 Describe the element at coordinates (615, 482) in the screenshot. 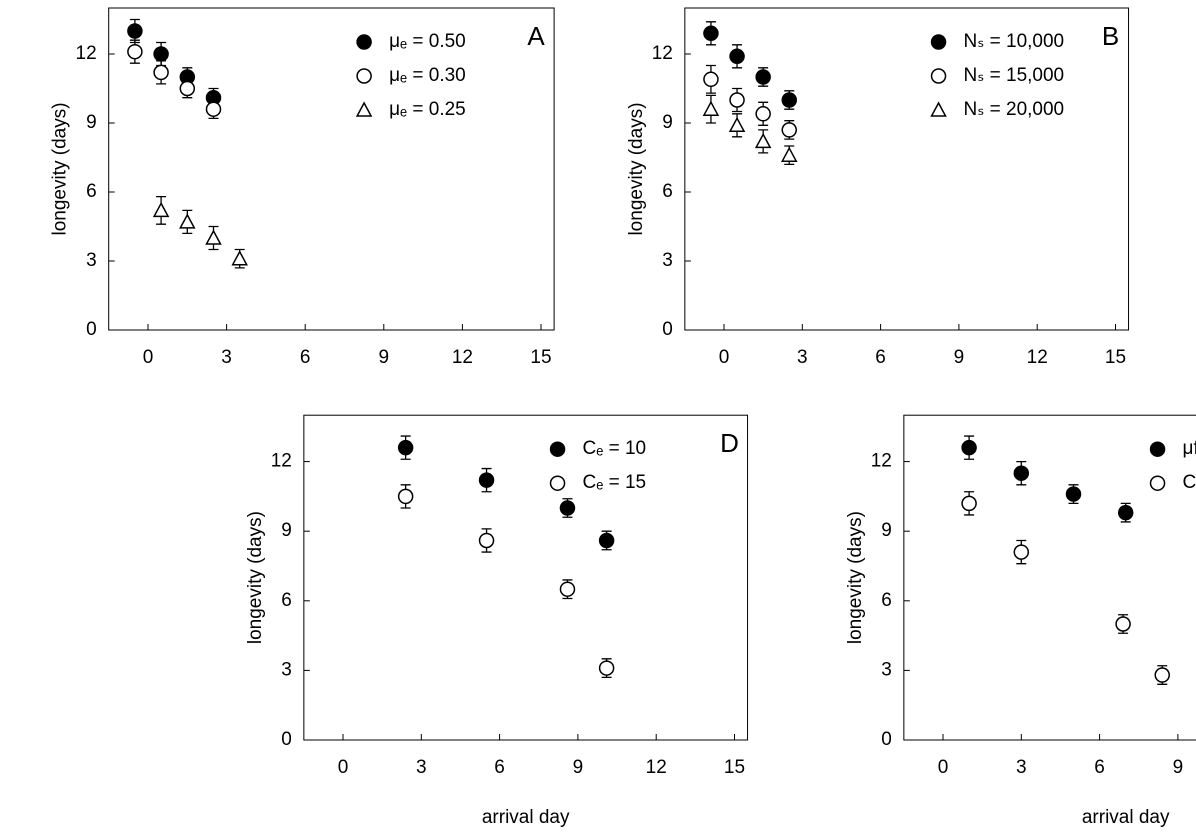

I see `legend-label: Cₑ = 15` at that location.